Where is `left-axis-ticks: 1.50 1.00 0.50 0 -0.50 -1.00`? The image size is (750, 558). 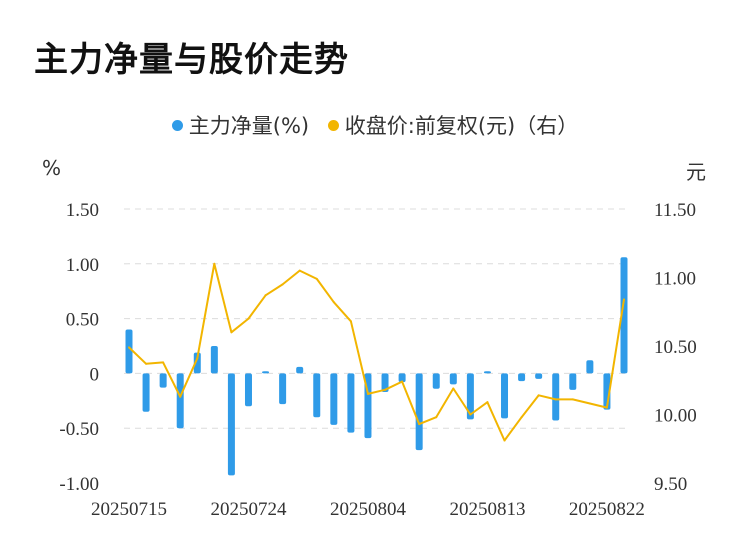 left-axis-ticks: 1.50 1.00 0.50 0 -0.50 -1.00 is located at coordinates (79, 347).